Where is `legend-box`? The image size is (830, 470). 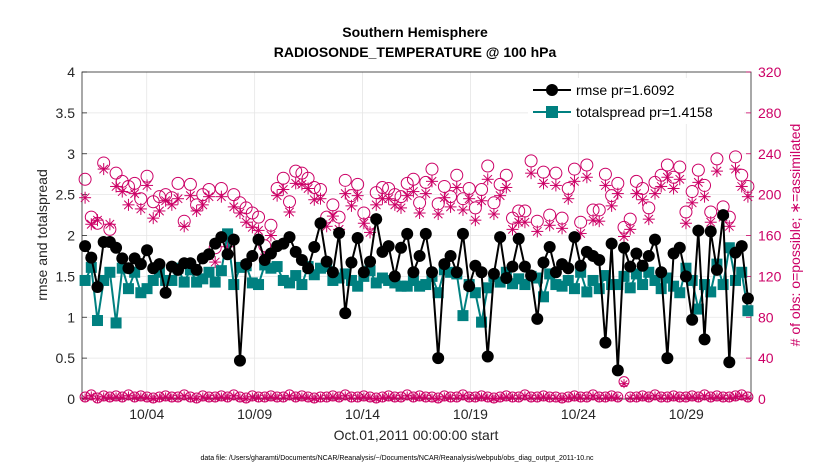 legend-box is located at coordinates (636, 101).